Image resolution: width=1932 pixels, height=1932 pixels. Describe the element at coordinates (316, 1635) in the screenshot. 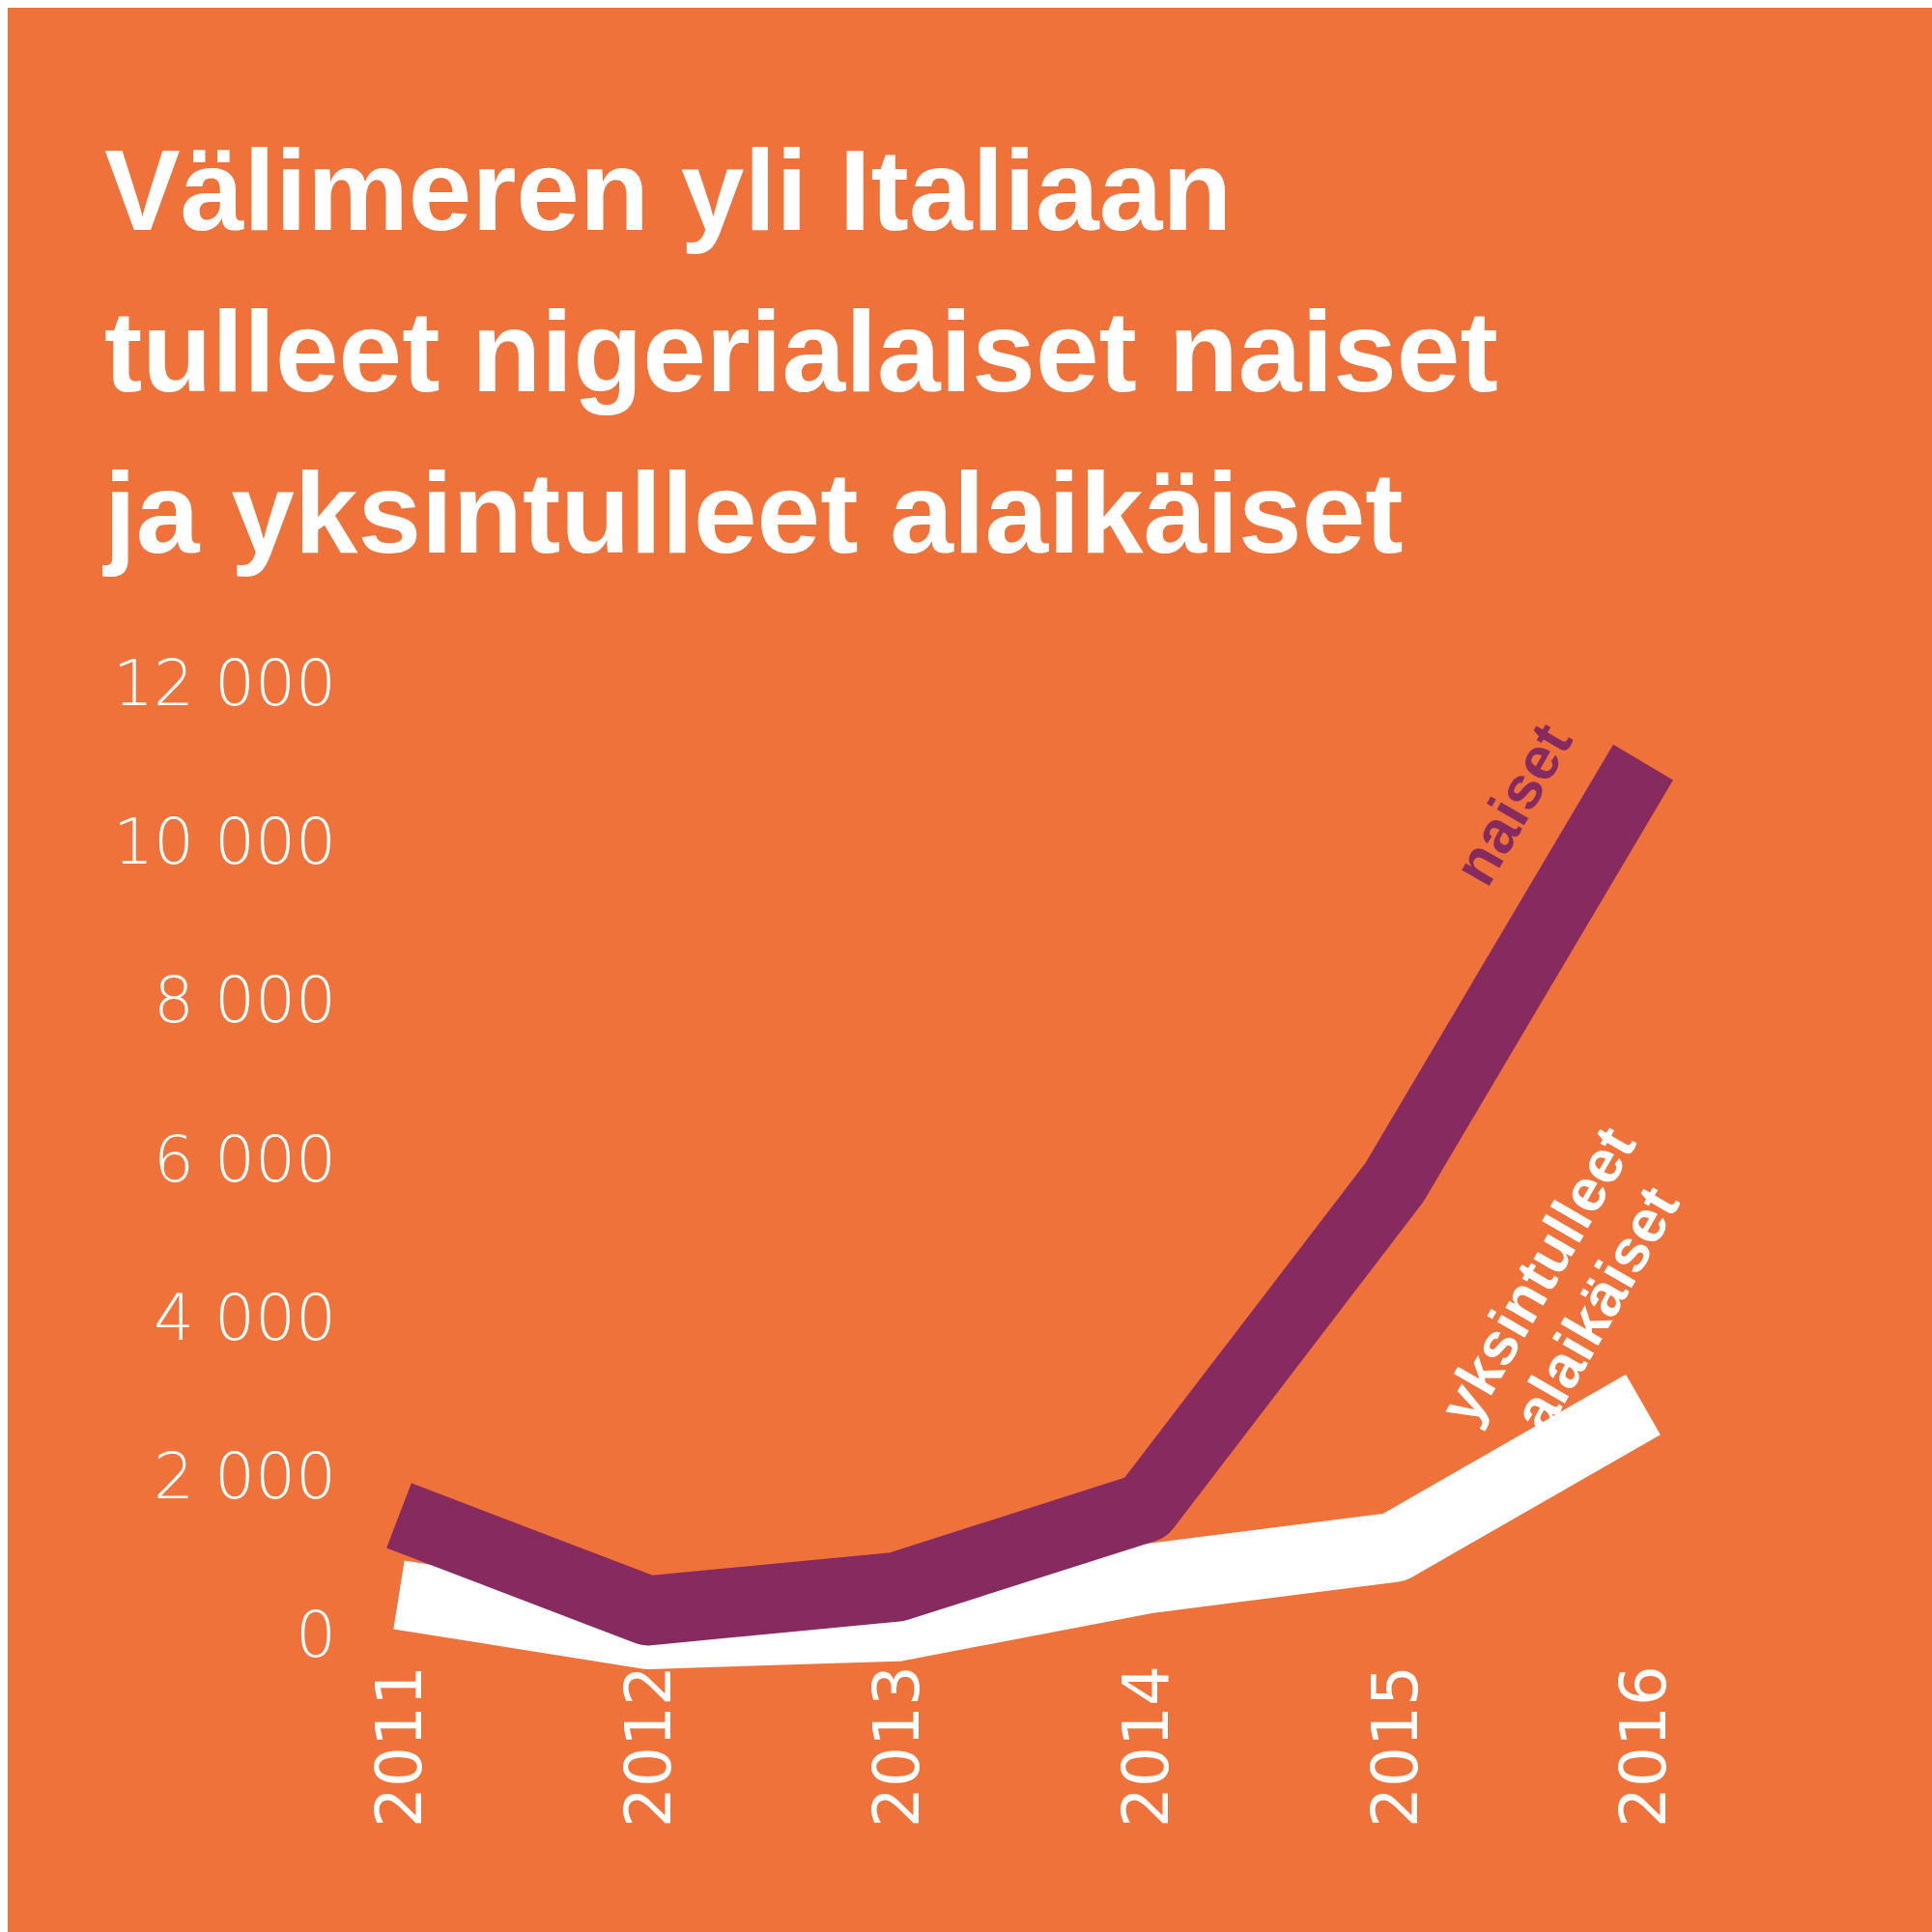

I see `y-tick-label: 0` at that location.